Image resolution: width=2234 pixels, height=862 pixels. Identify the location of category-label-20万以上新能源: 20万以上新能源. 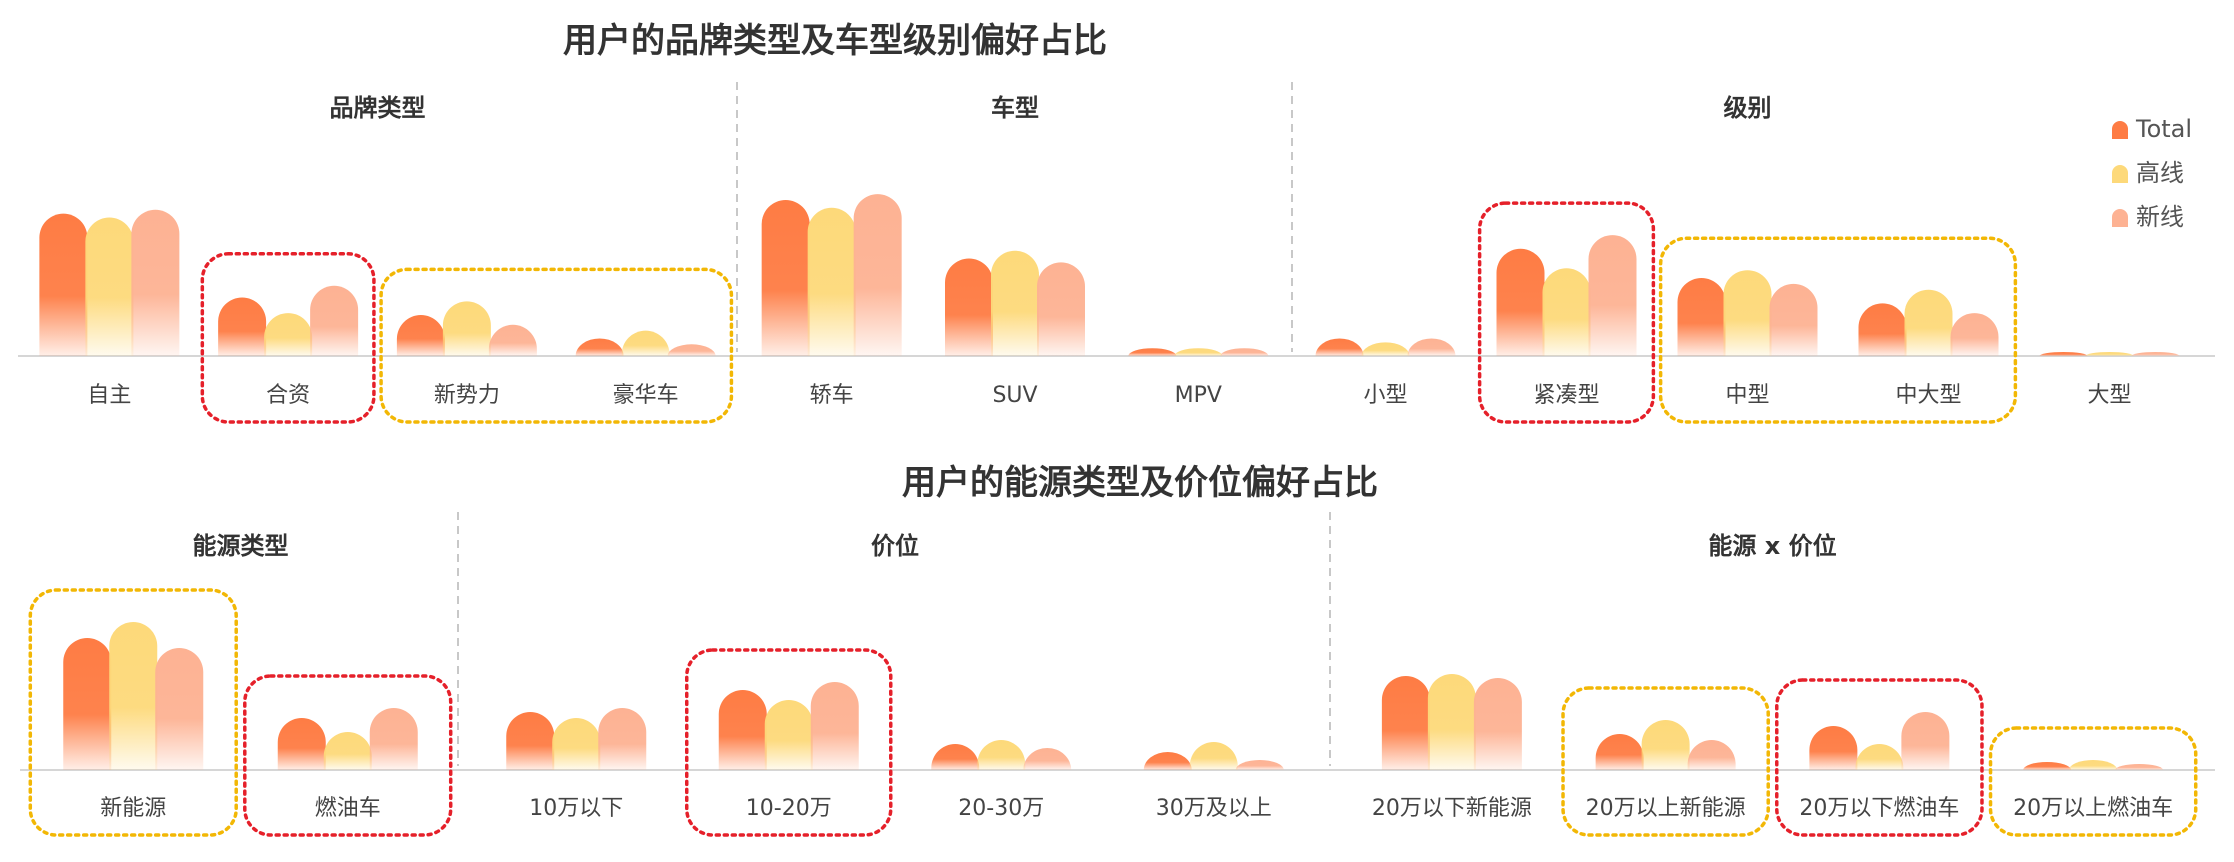
(1666, 808).